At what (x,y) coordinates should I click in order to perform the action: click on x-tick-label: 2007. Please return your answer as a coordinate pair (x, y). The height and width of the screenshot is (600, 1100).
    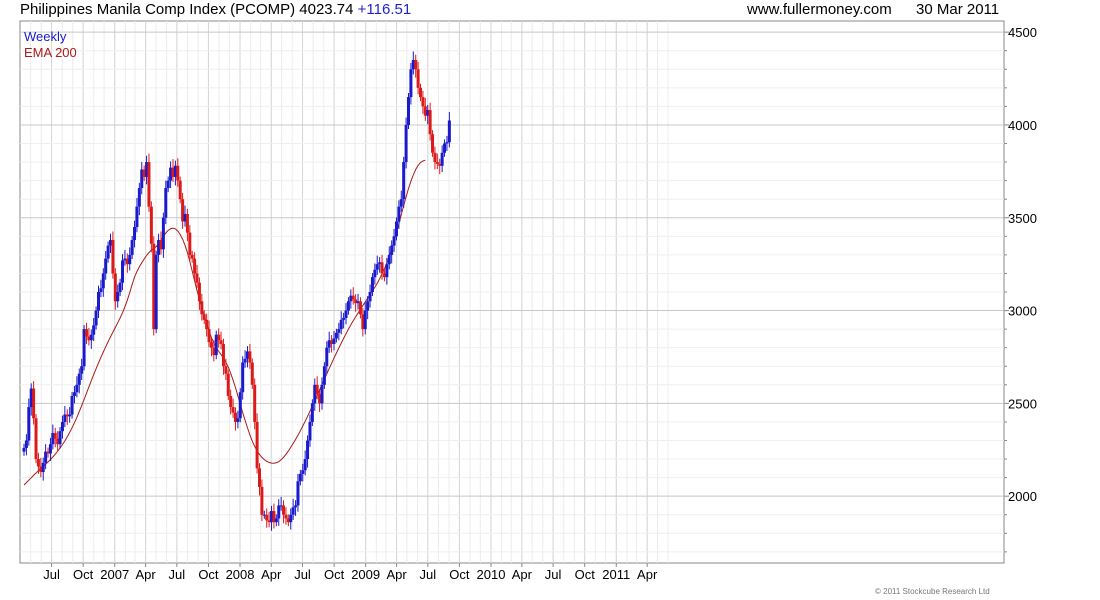
    Looking at the image, I should click on (114, 574).